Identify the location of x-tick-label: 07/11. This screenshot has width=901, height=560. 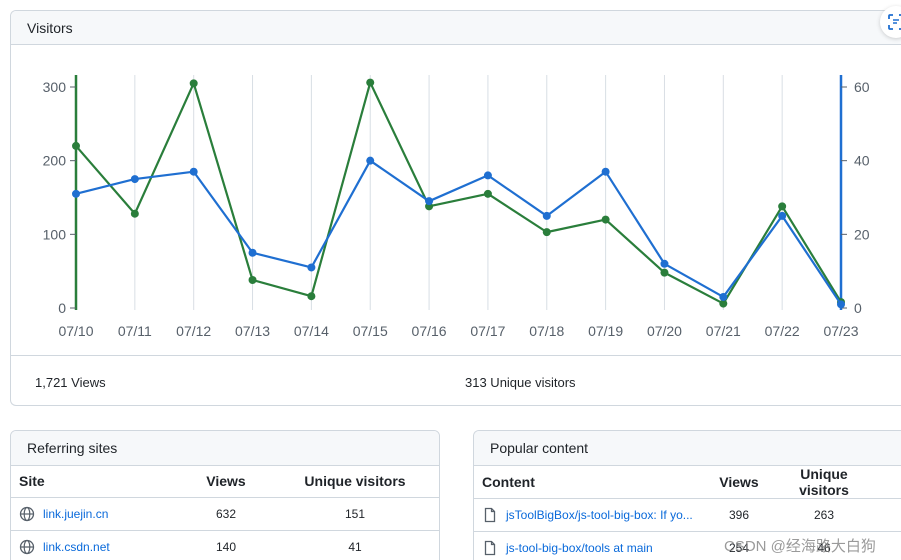
(135, 331).